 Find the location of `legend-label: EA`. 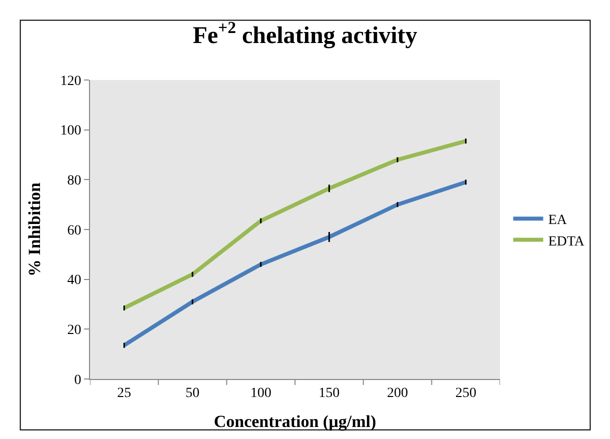

legend-label: EA is located at coordinates (558, 220).